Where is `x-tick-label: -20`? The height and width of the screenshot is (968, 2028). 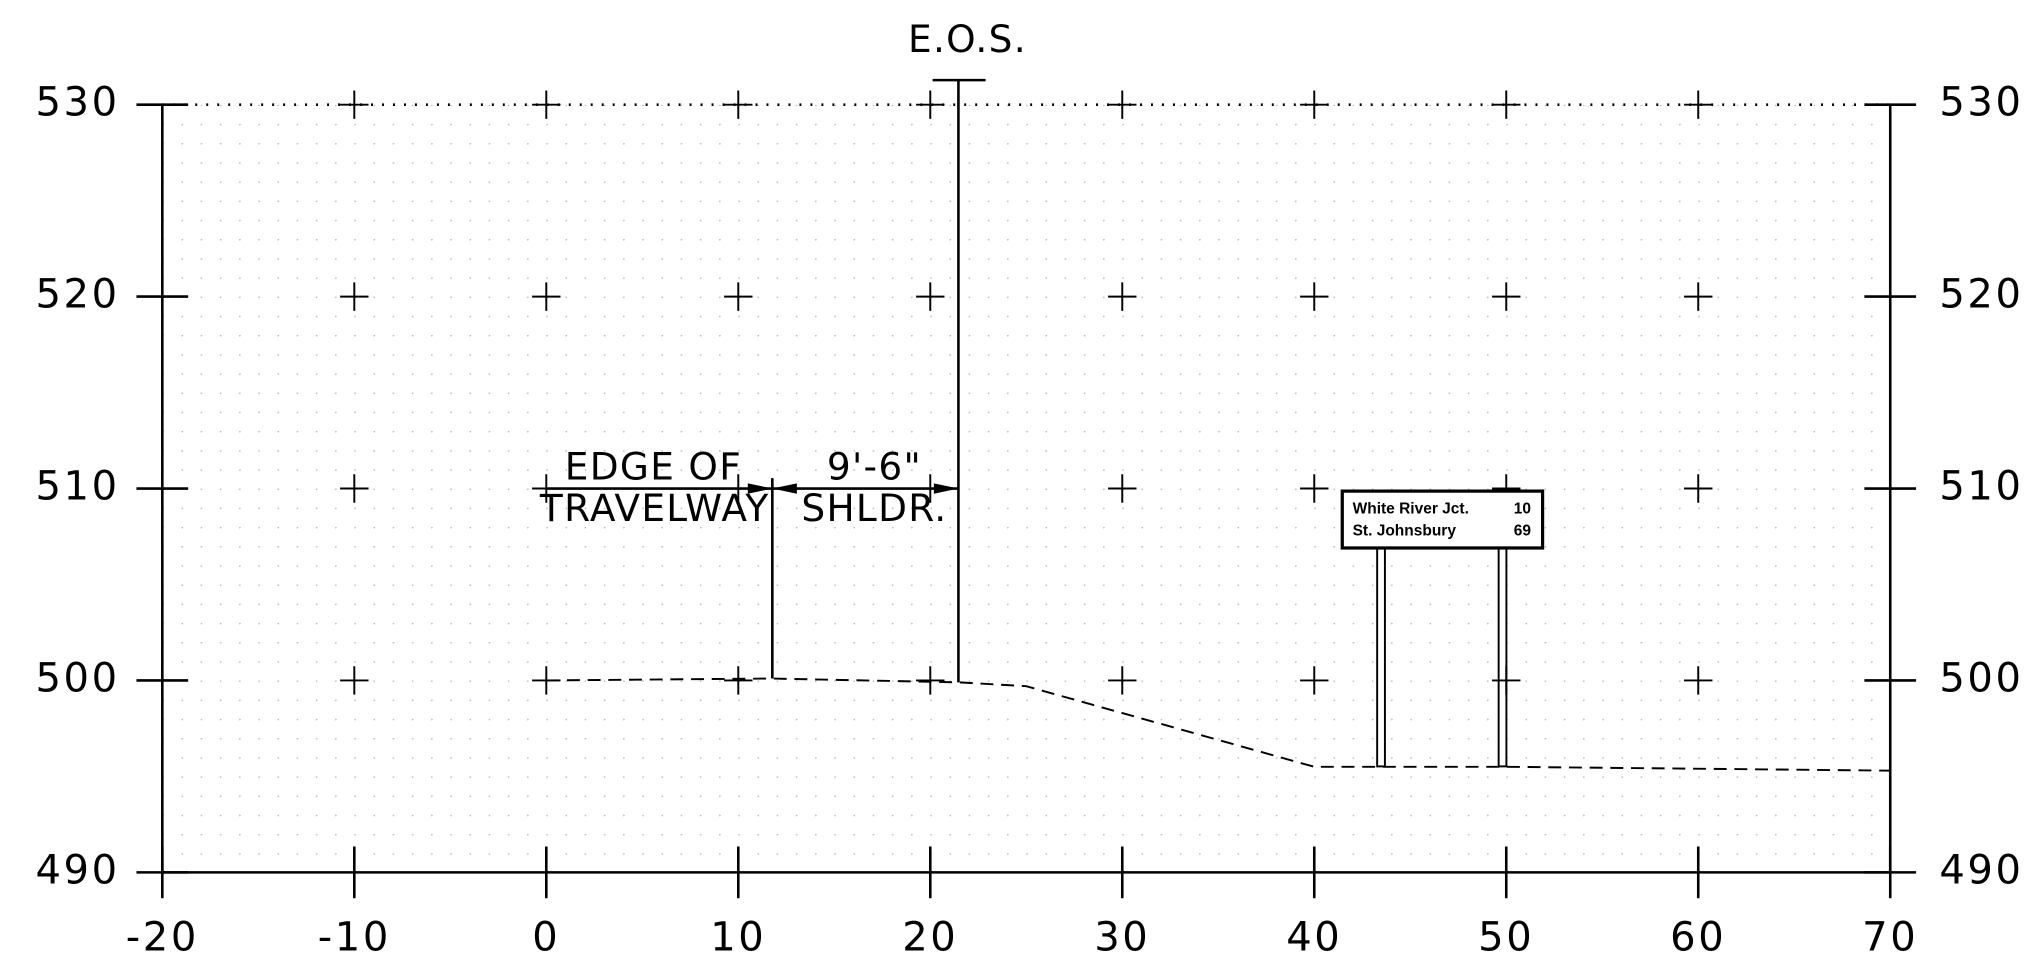
x-tick-label: -20 is located at coordinates (162, 938).